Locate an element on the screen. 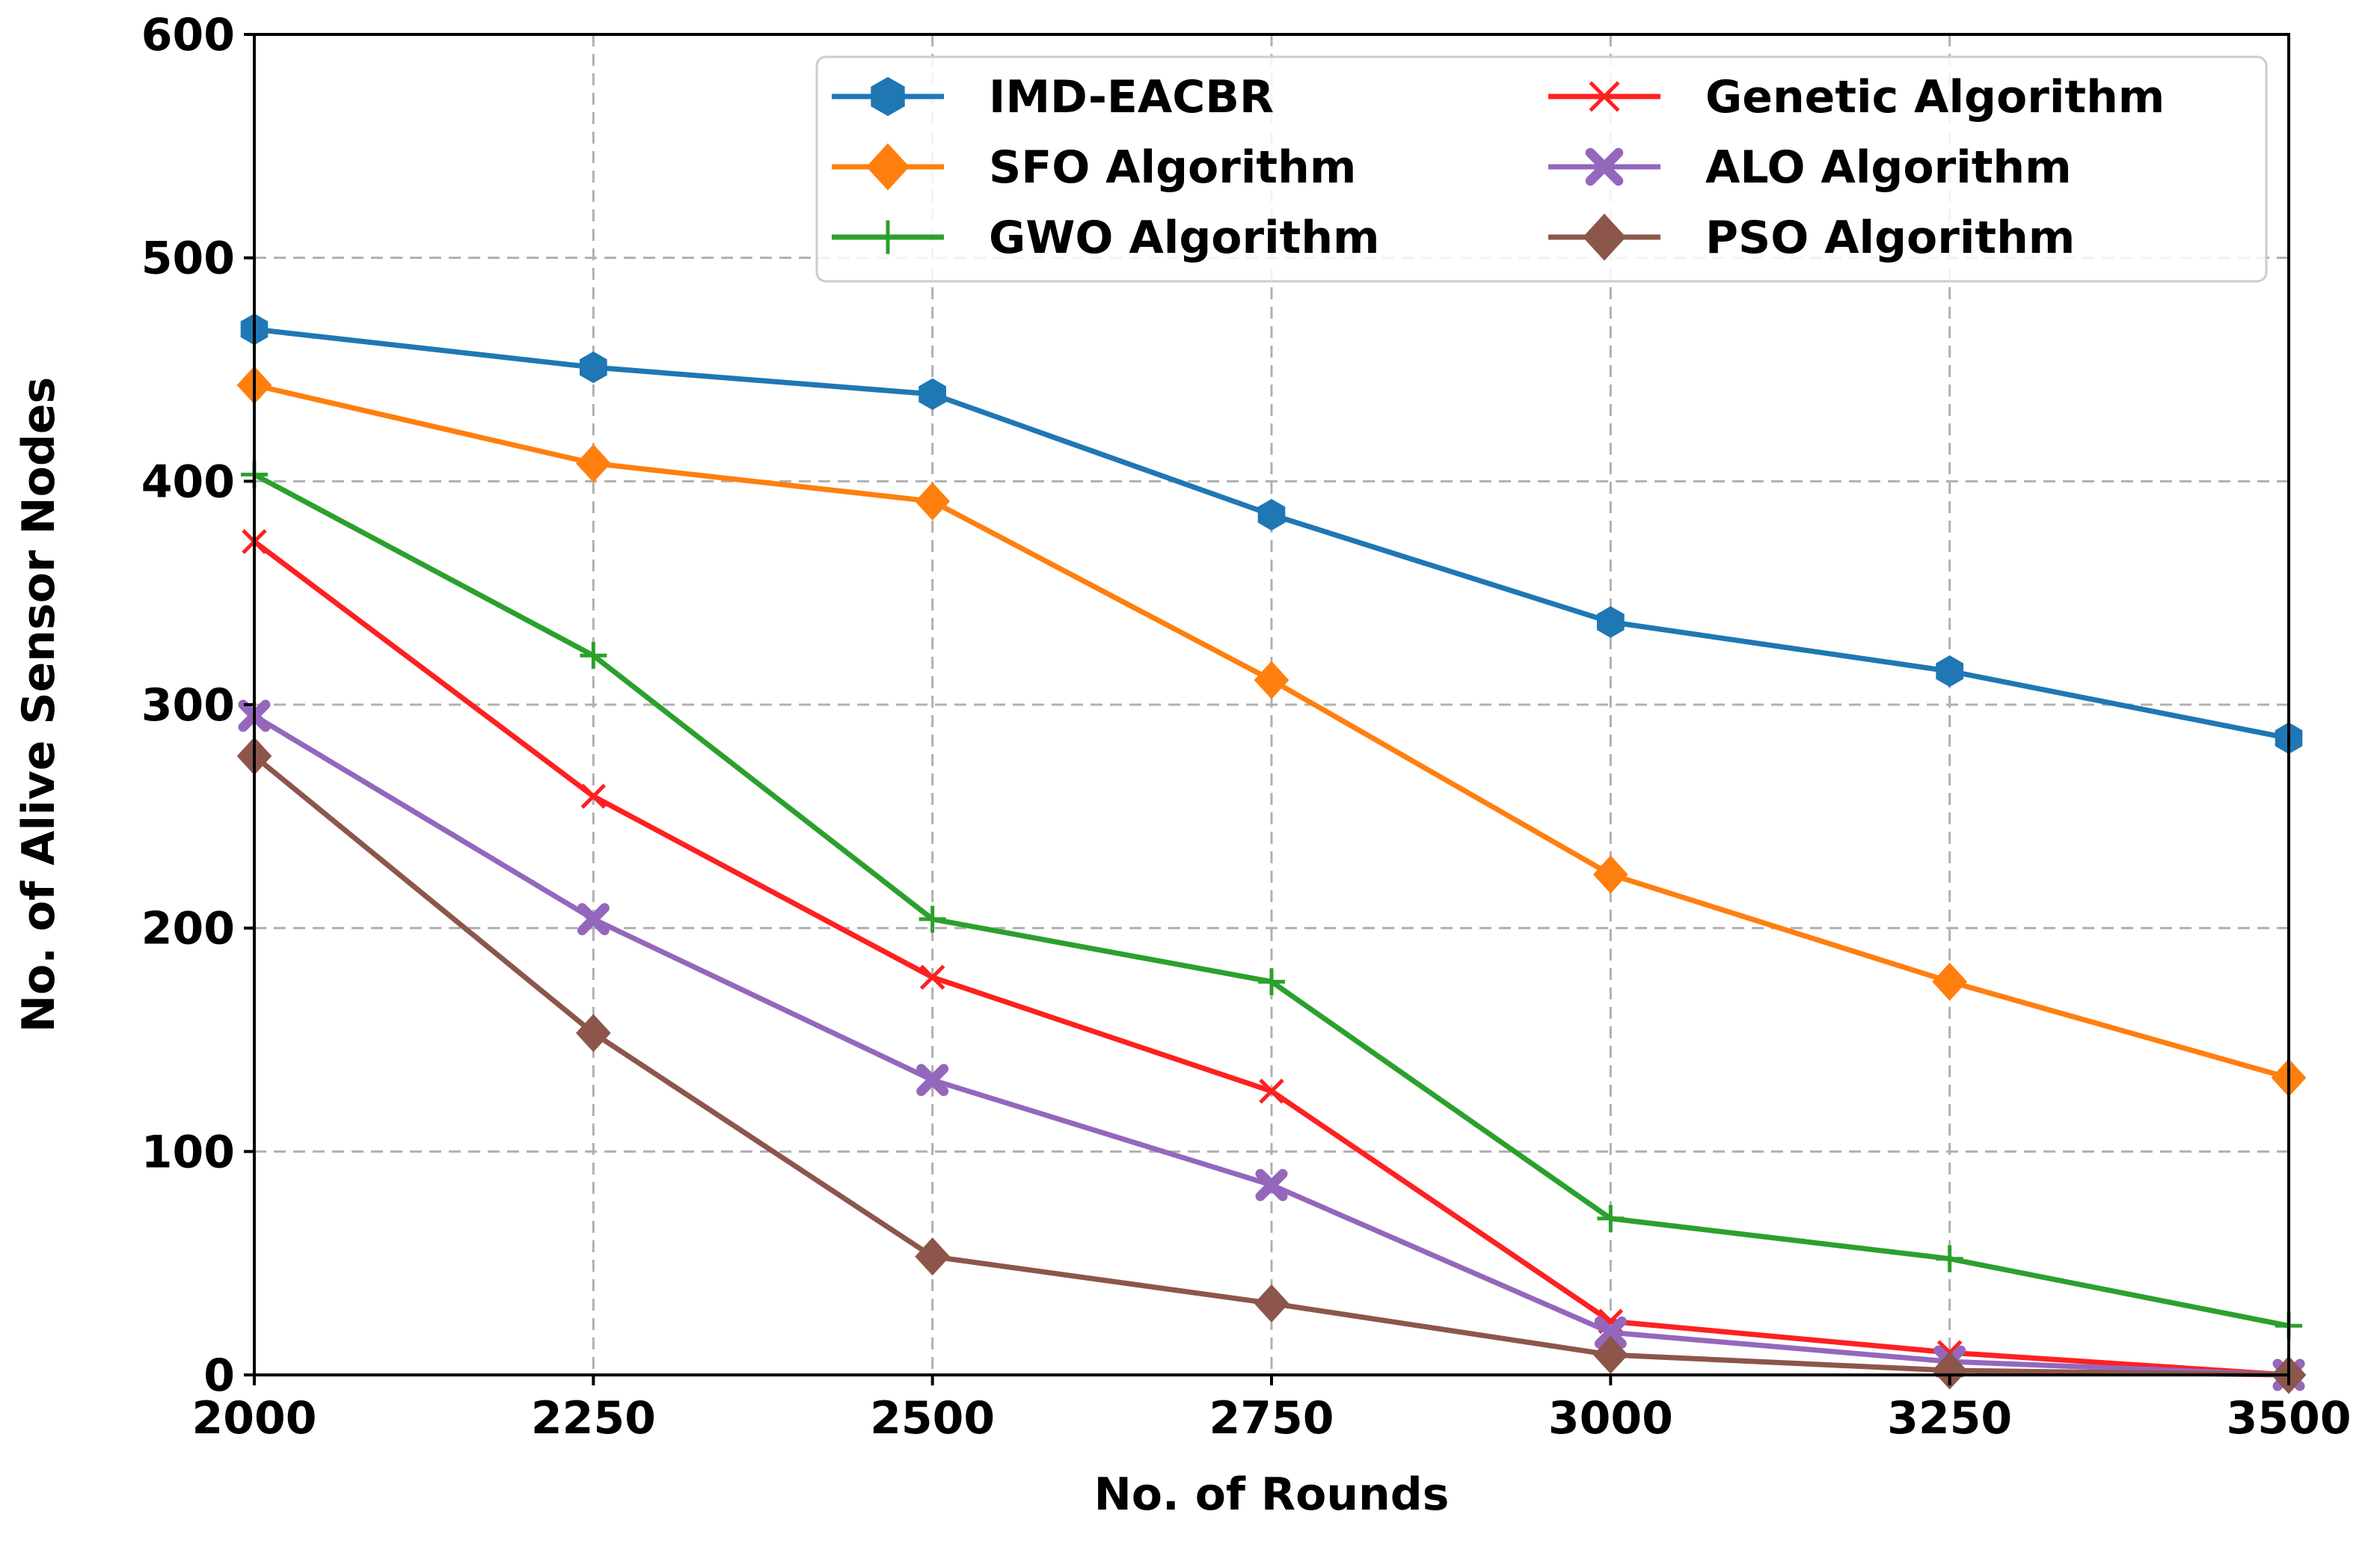  x-tick-label: 2750 is located at coordinates (1271, 1418).